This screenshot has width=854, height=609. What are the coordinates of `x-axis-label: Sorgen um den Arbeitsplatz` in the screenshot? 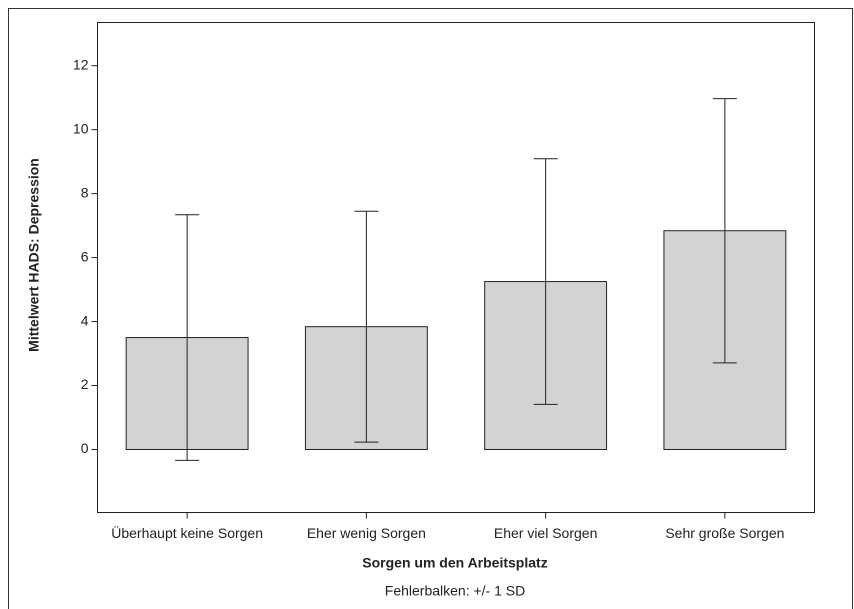 It's located at (454, 563).